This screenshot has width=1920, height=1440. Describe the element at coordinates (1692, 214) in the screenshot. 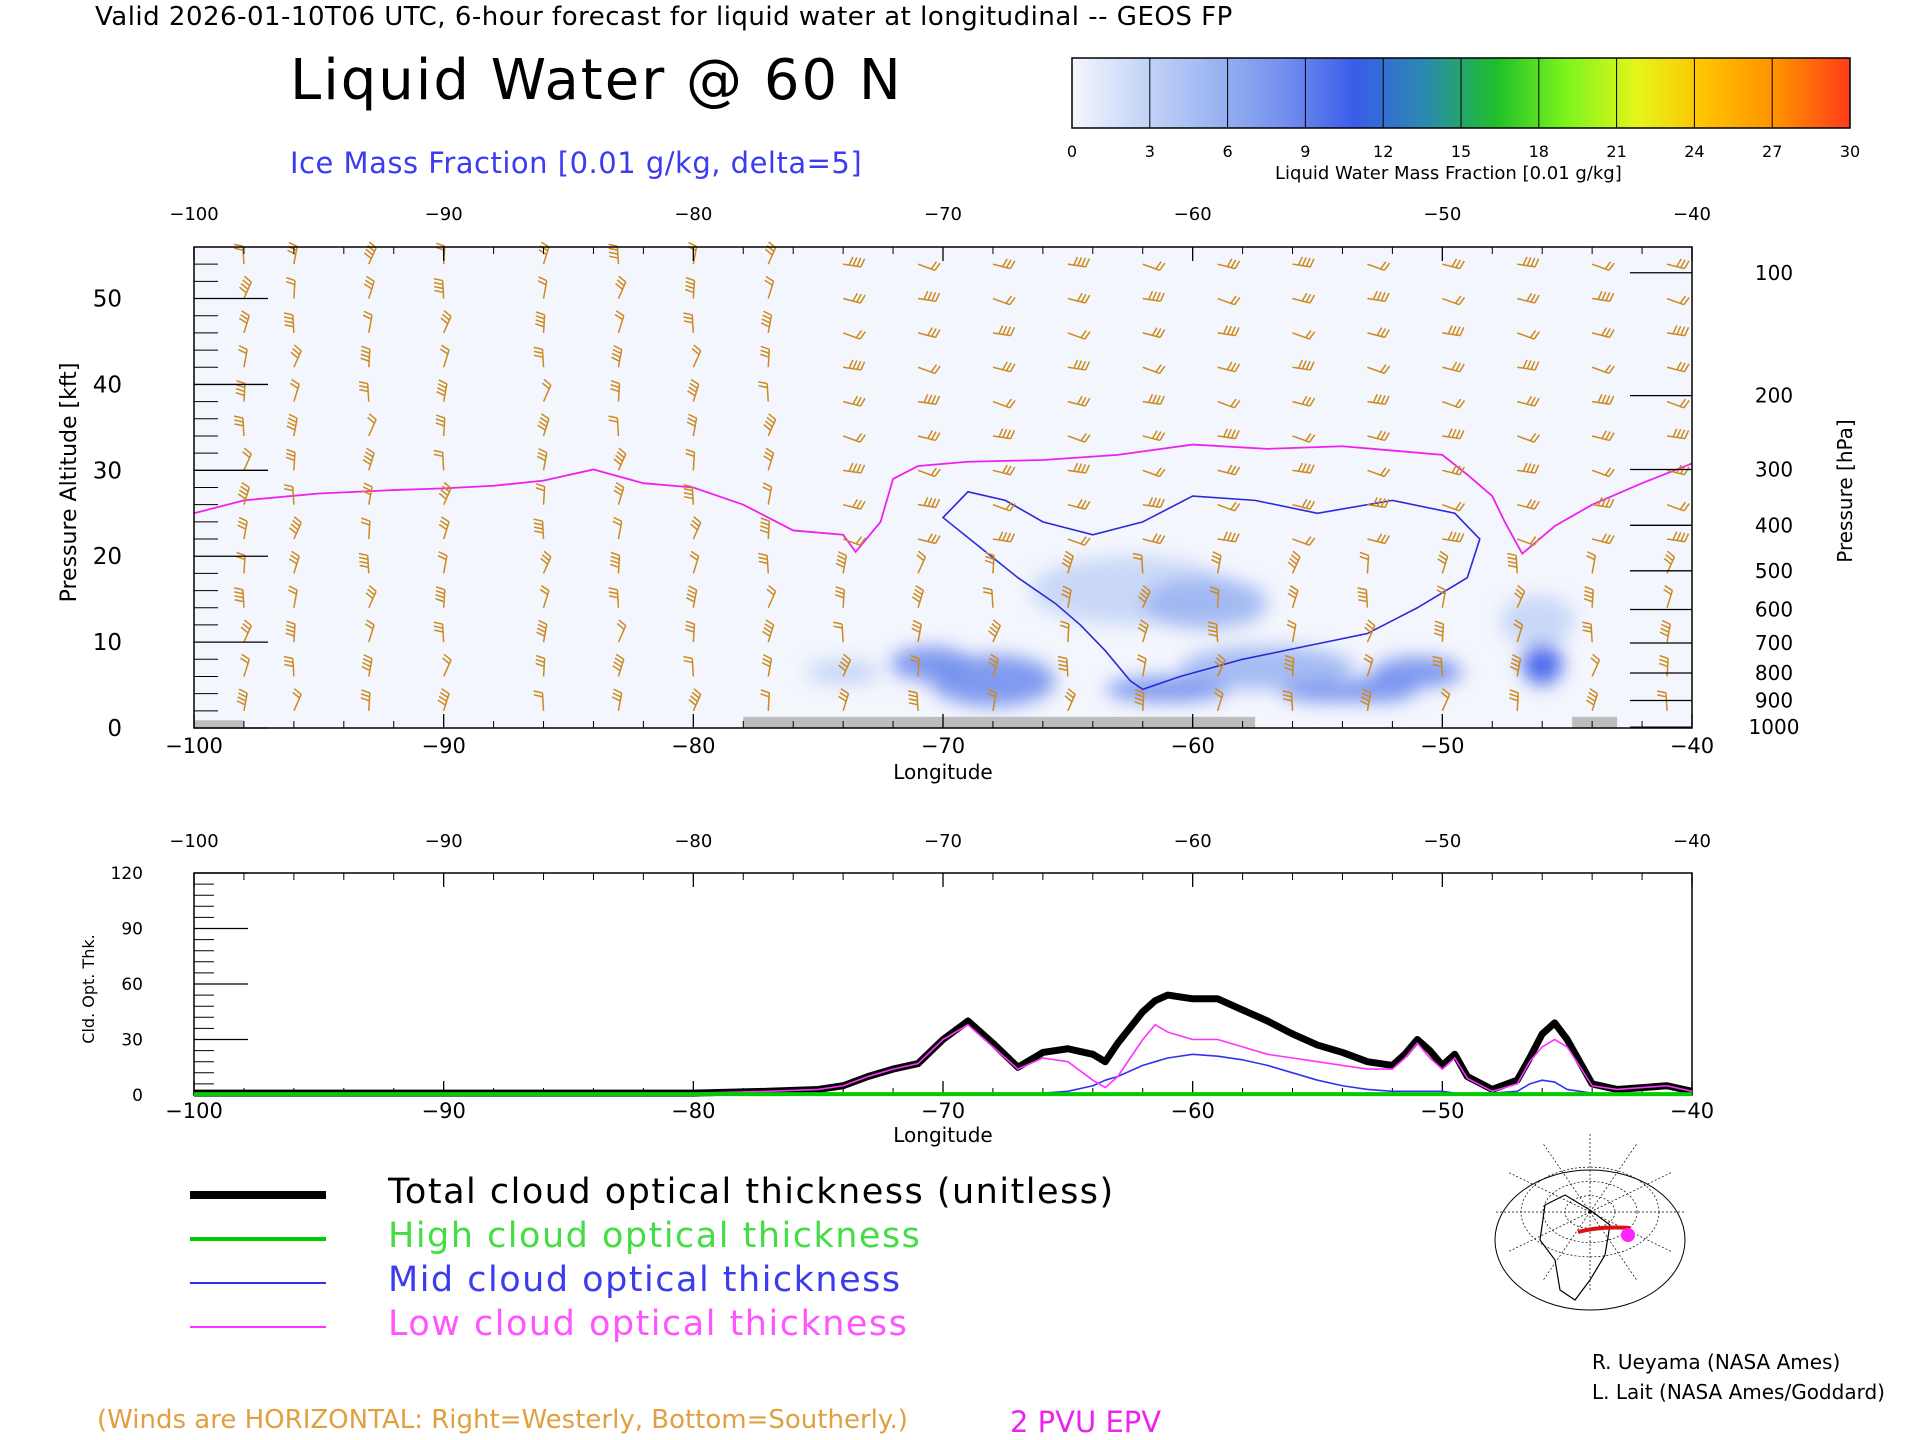

I see `x-tick-top-label: −40` at that location.